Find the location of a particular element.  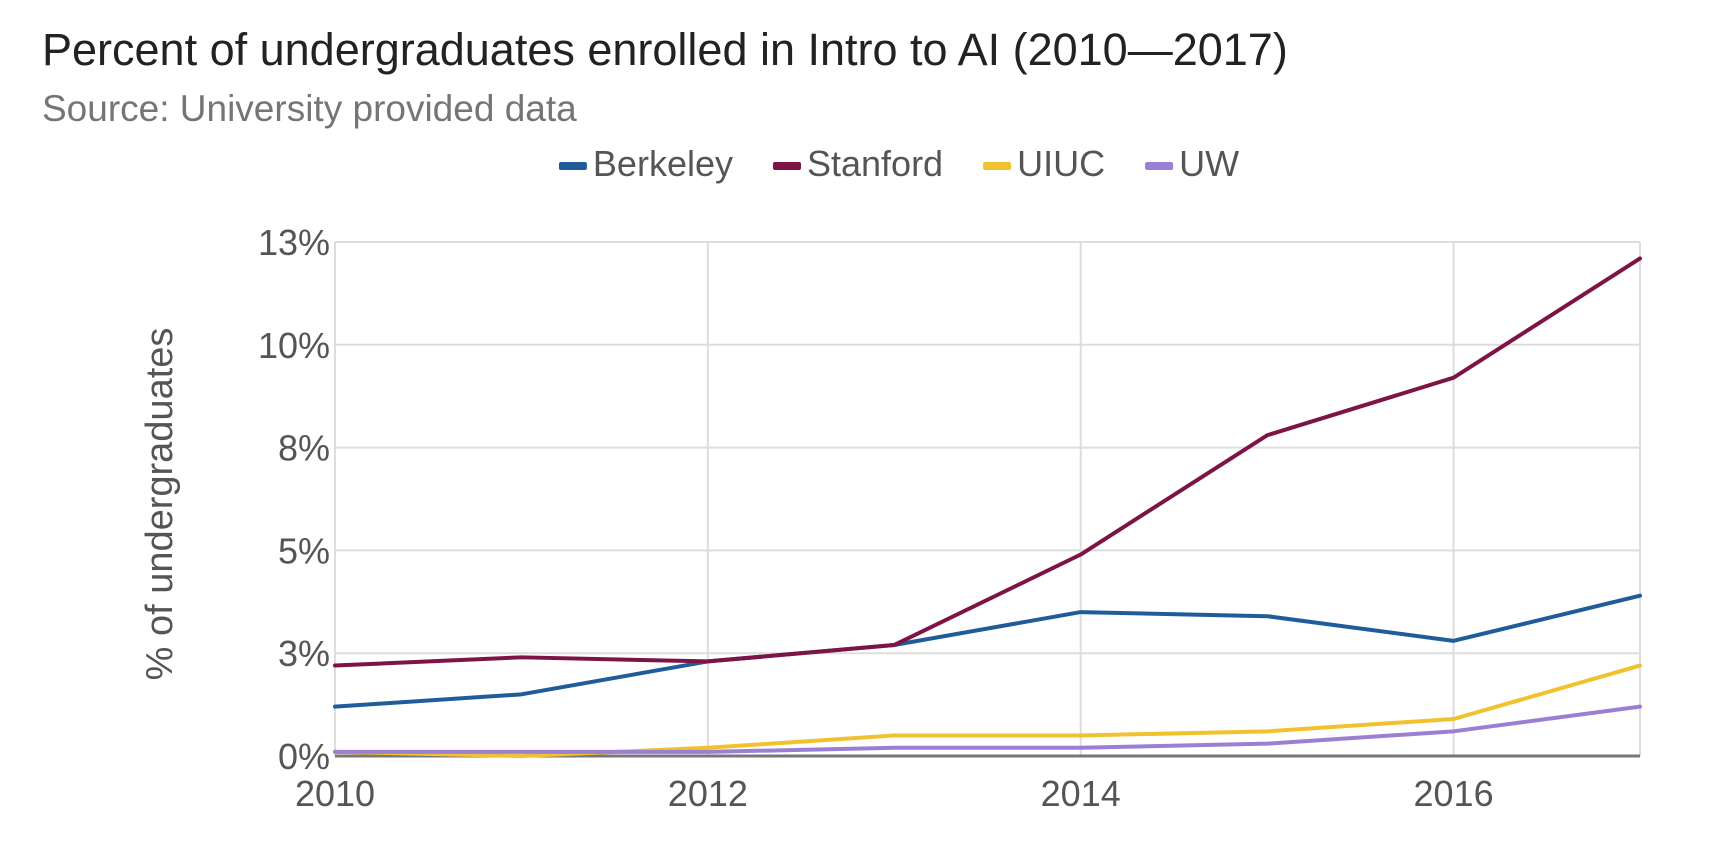

x-tick-label: 2014 is located at coordinates (1081, 793).